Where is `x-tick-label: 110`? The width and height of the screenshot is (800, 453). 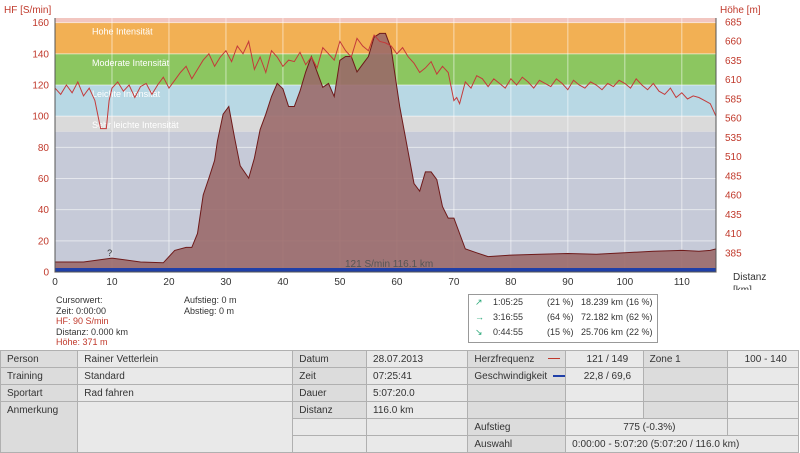
x-tick-label: 110 is located at coordinates (682, 282).